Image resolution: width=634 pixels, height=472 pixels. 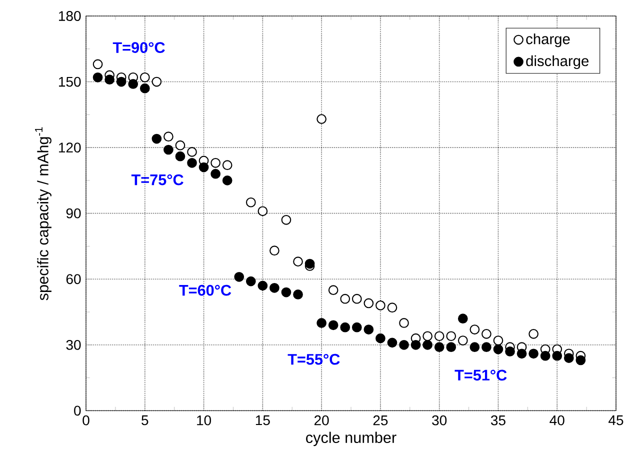 What do you see at coordinates (73, 279) in the screenshot?
I see `y-tick-label: 60` at bounding box center [73, 279].